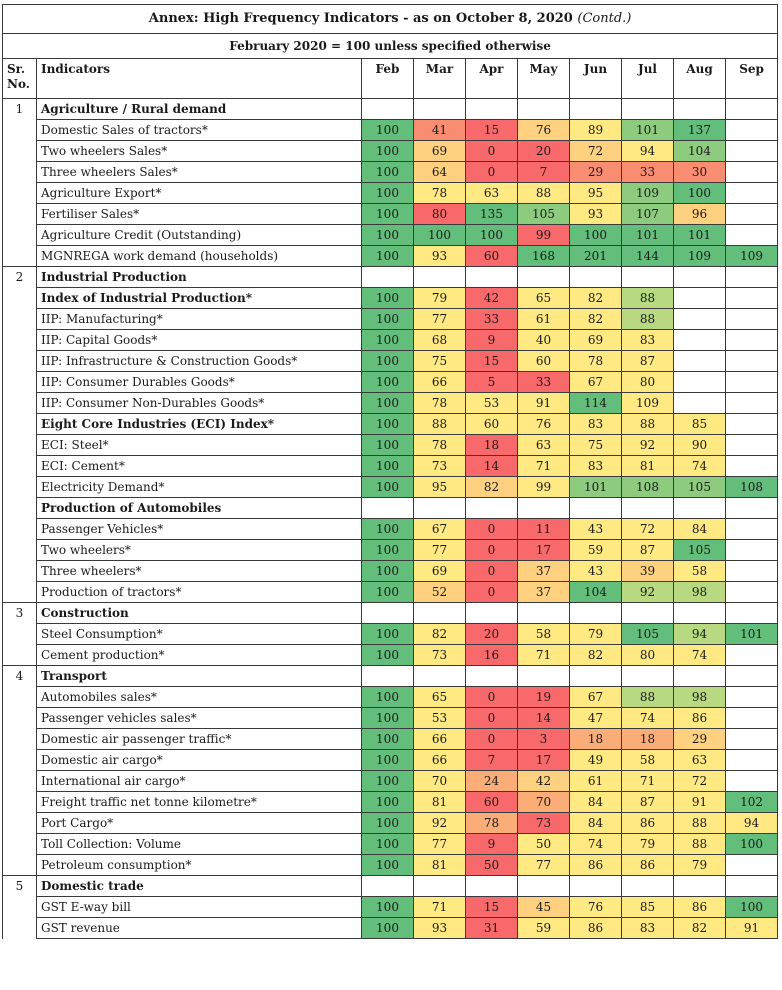 The width and height of the screenshot is (782, 990). Describe the element at coordinates (390, 109) in the screenshot. I see `section-row: 1 Agriculture / Rural demand` at that location.